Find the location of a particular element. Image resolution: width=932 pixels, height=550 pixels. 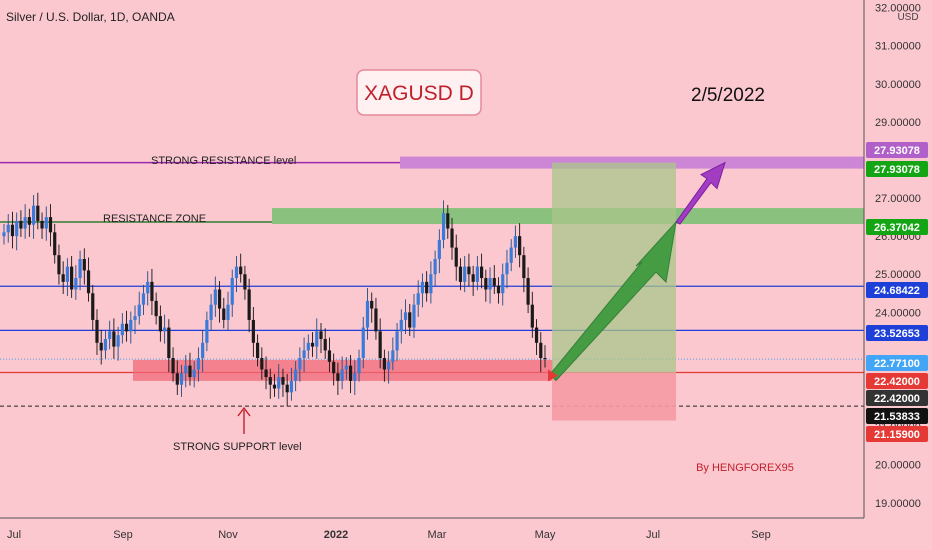

price-label-text: 24.68422 is located at coordinates (897, 291).